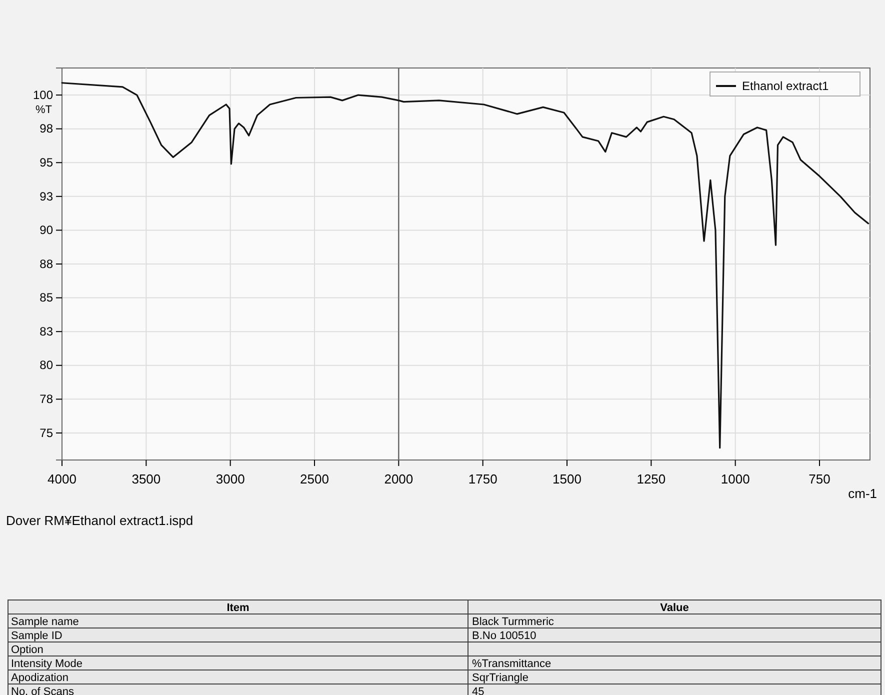 The image size is (885, 695). I want to click on y-tick-label: 90, so click(47, 230).